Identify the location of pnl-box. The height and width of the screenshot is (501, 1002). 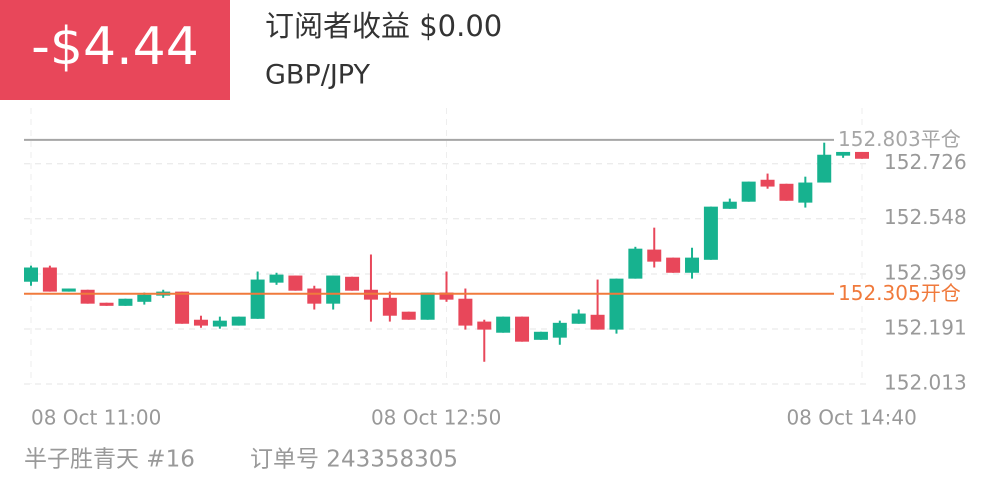
(115, 50).